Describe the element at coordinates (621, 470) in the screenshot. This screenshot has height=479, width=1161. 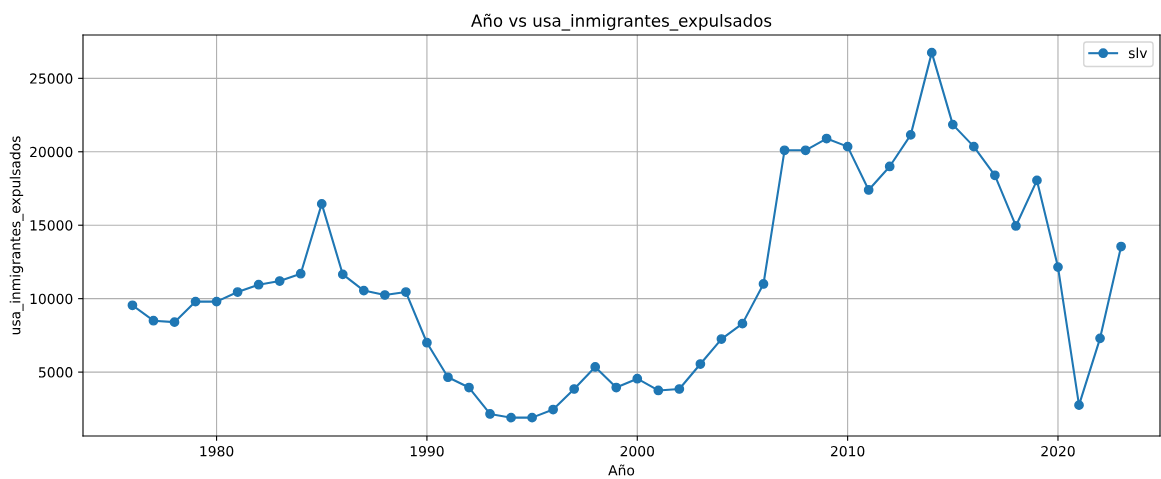
I see `x-axis-title: Año` at that location.